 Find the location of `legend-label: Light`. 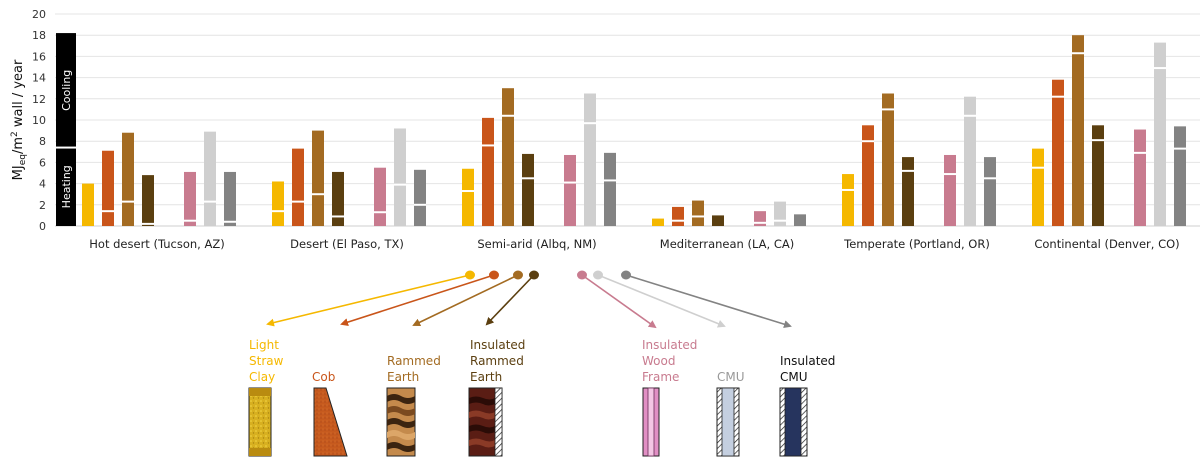

legend-label: Light is located at coordinates (264, 345).